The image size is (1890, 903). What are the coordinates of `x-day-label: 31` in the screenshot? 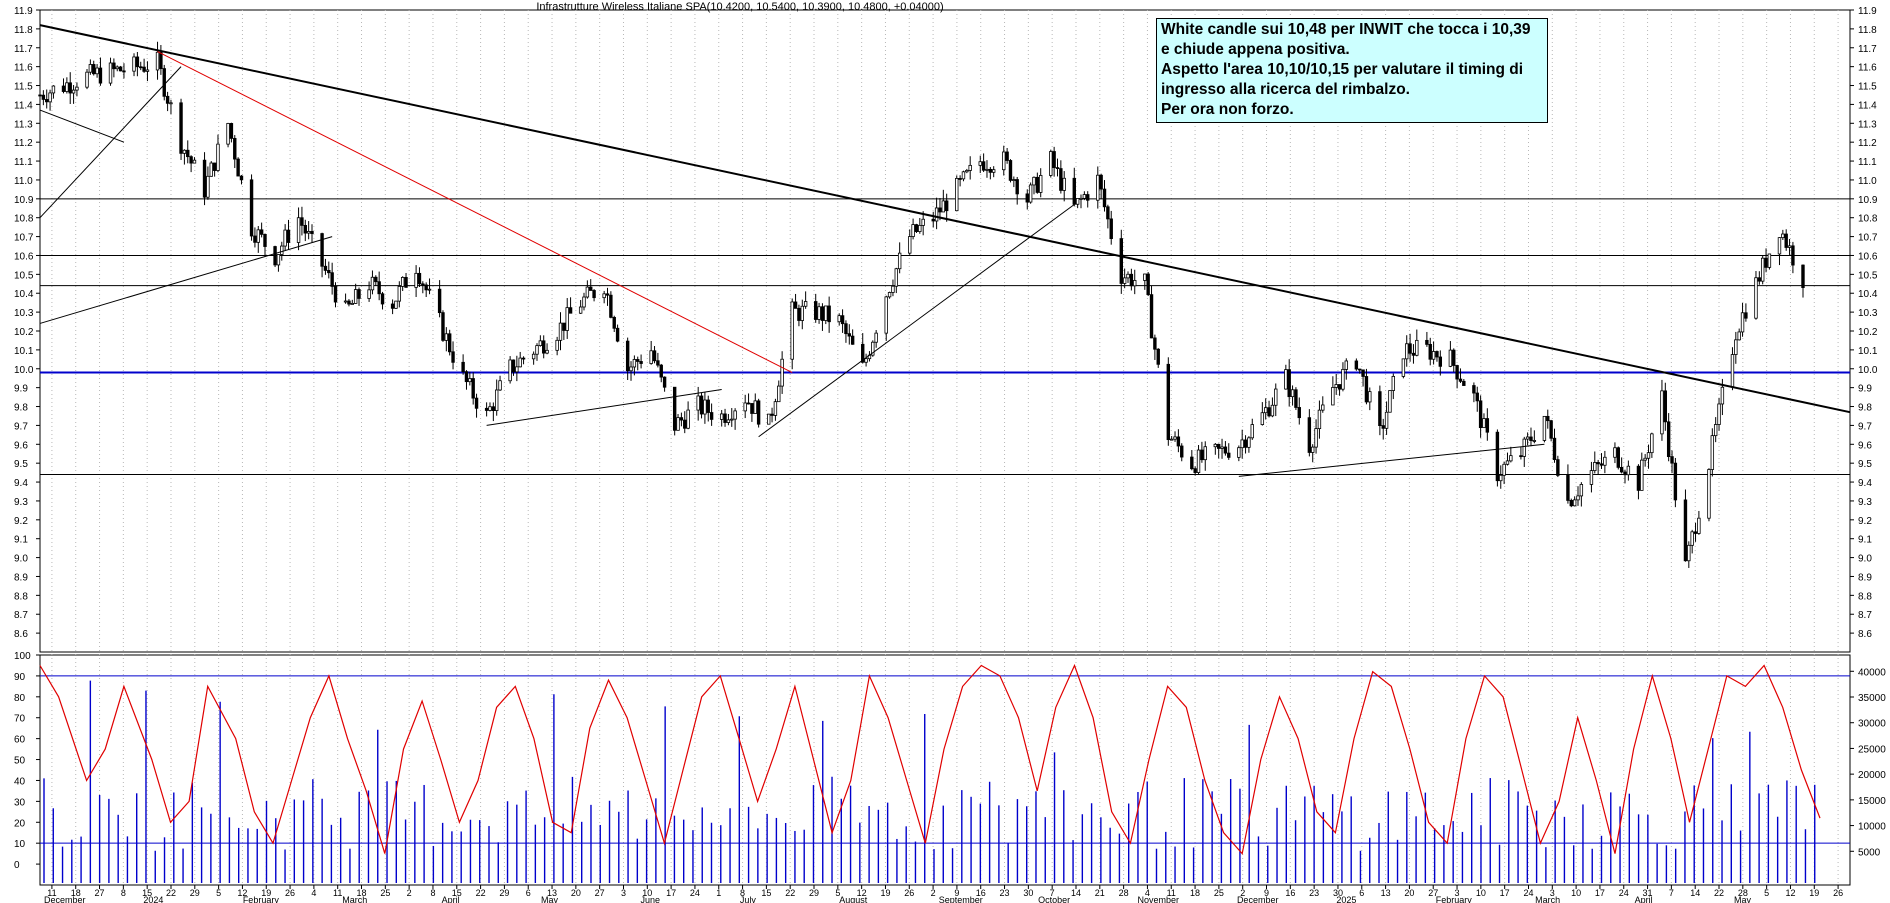 It's located at (1648, 893).